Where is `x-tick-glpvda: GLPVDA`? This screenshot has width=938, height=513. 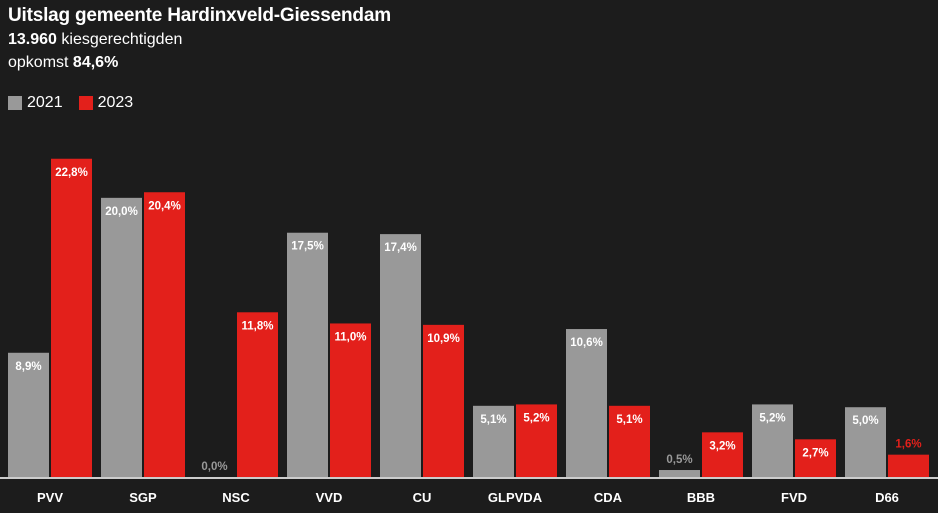 x-tick-glpvda: GLPVDA is located at coordinates (515, 497).